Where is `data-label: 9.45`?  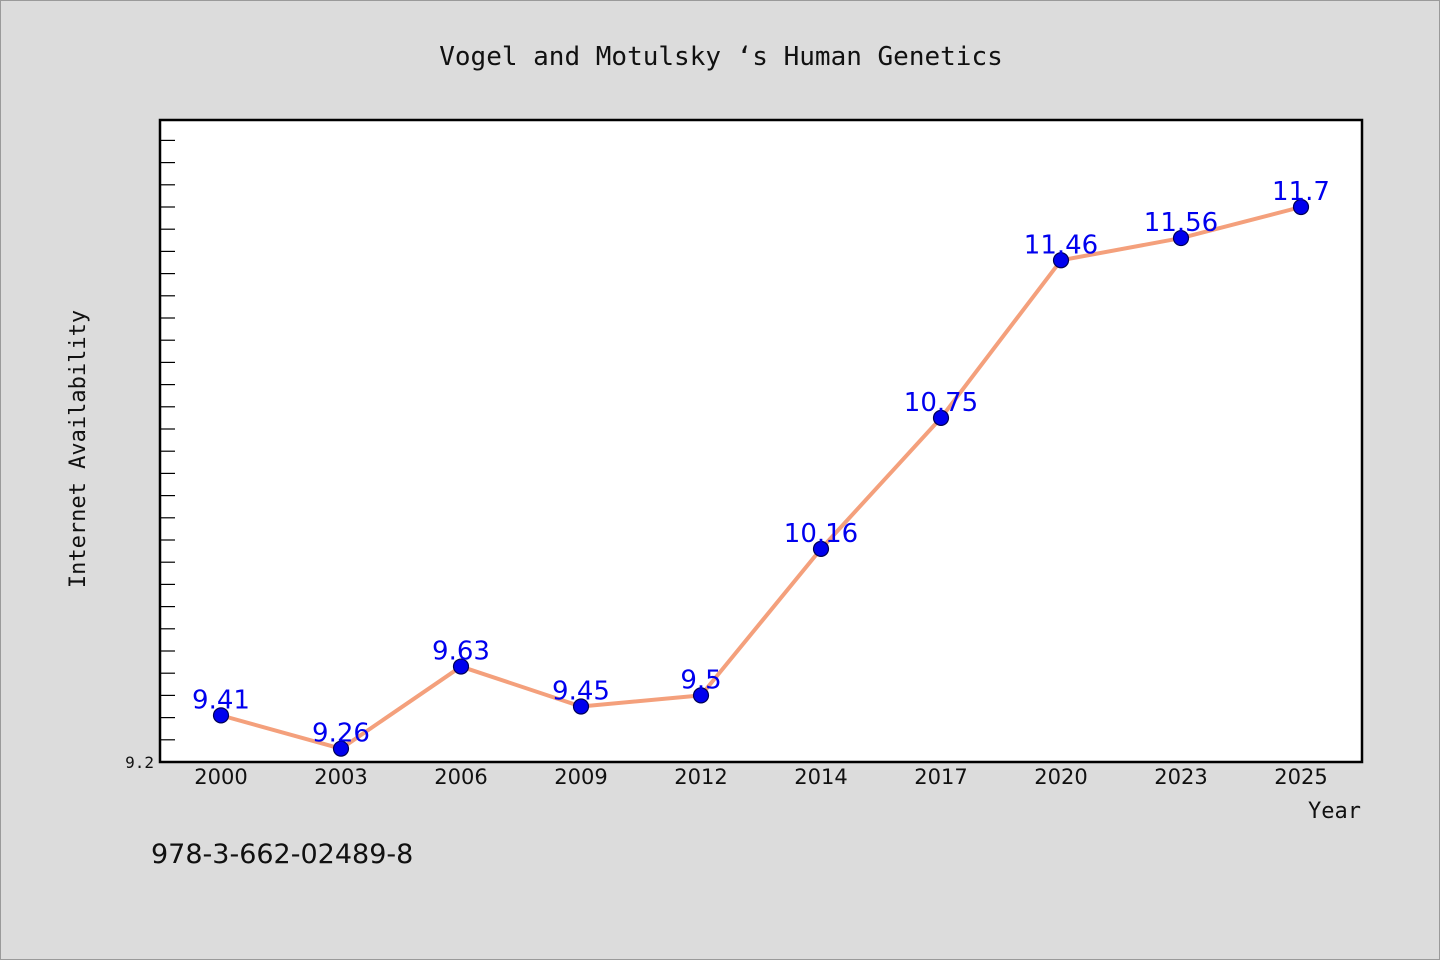
data-label: 9.45 is located at coordinates (581, 692).